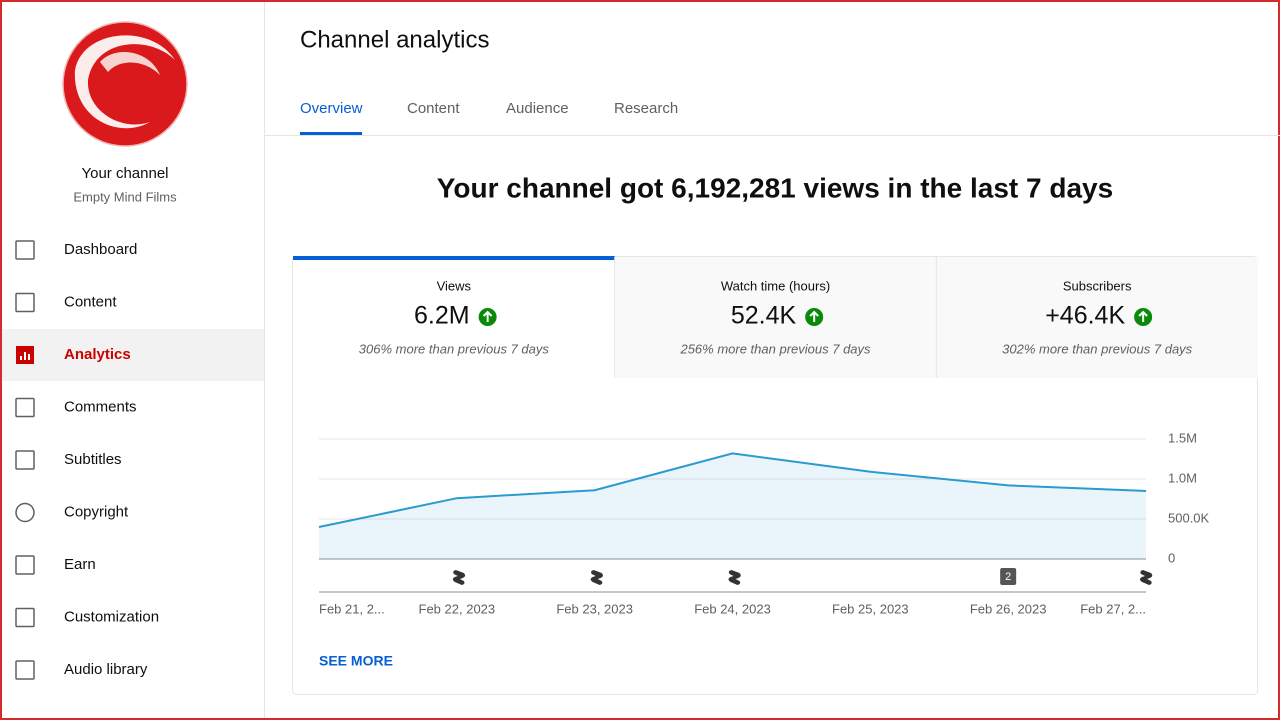 This screenshot has width=1280, height=725. Describe the element at coordinates (870, 608) in the screenshot. I see `x-tick-label: Feb 25, 2023` at that location.